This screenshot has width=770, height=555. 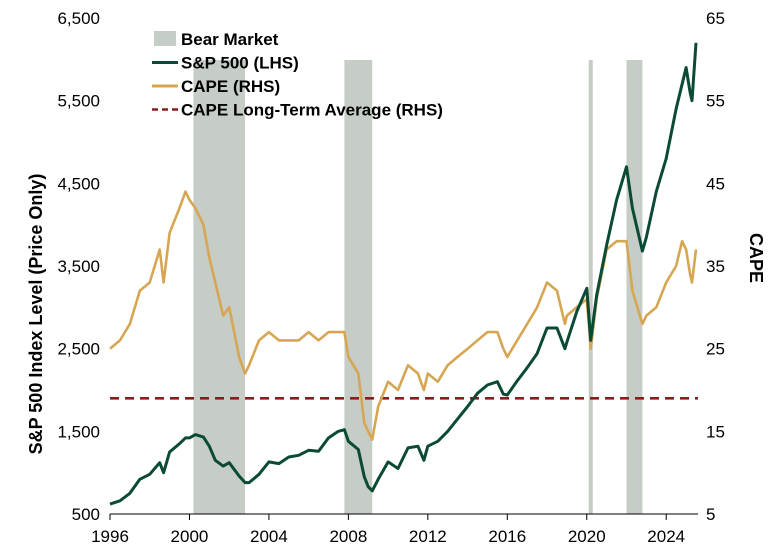 What do you see at coordinates (240, 63) in the screenshot?
I see `legend-label-sp500: S&P 500 (LHS)` at bounding box center [240, 63].